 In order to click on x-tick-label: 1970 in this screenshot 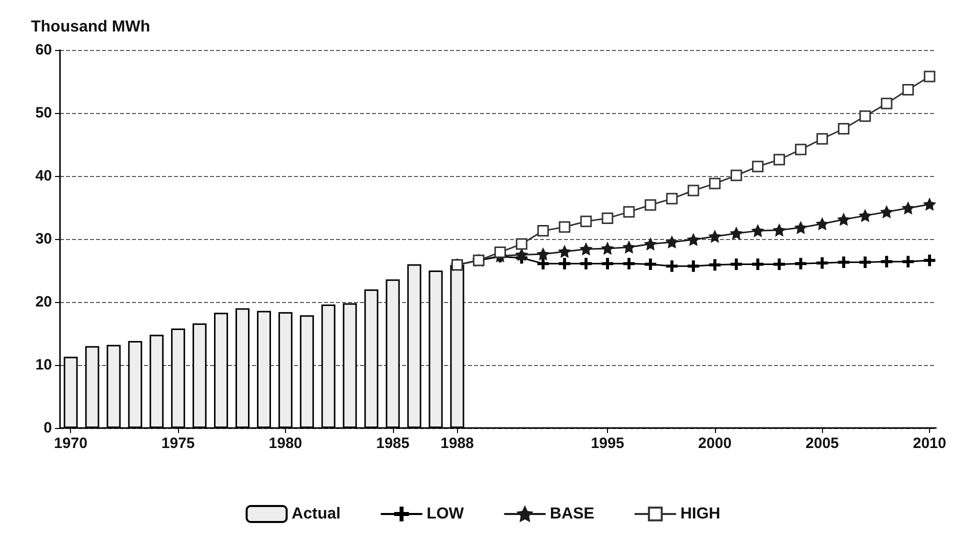, I will do `click(71, 443)`.